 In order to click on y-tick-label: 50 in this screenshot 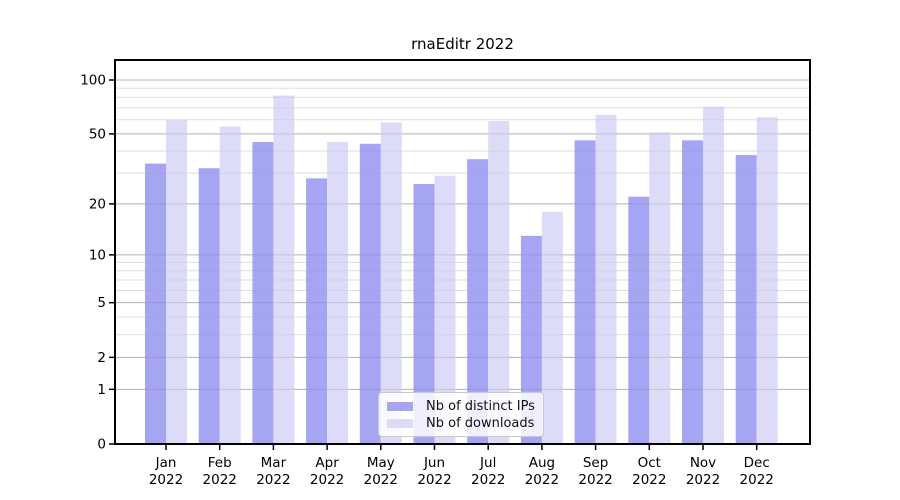, I will do `click(97, 134)`.